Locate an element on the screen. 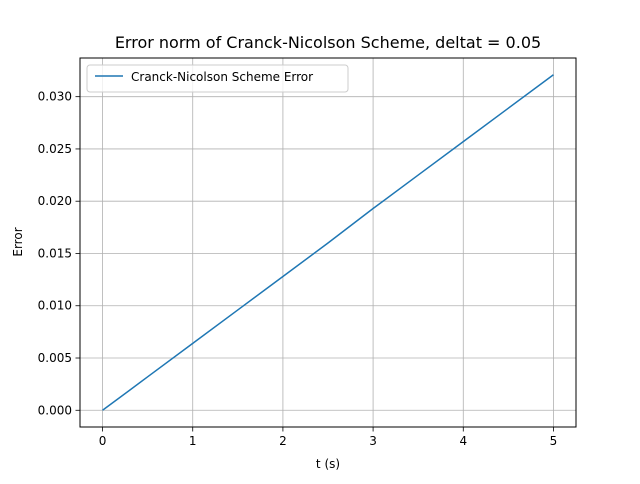  x-tick-label: 5 is located at coordinates (554, 441).